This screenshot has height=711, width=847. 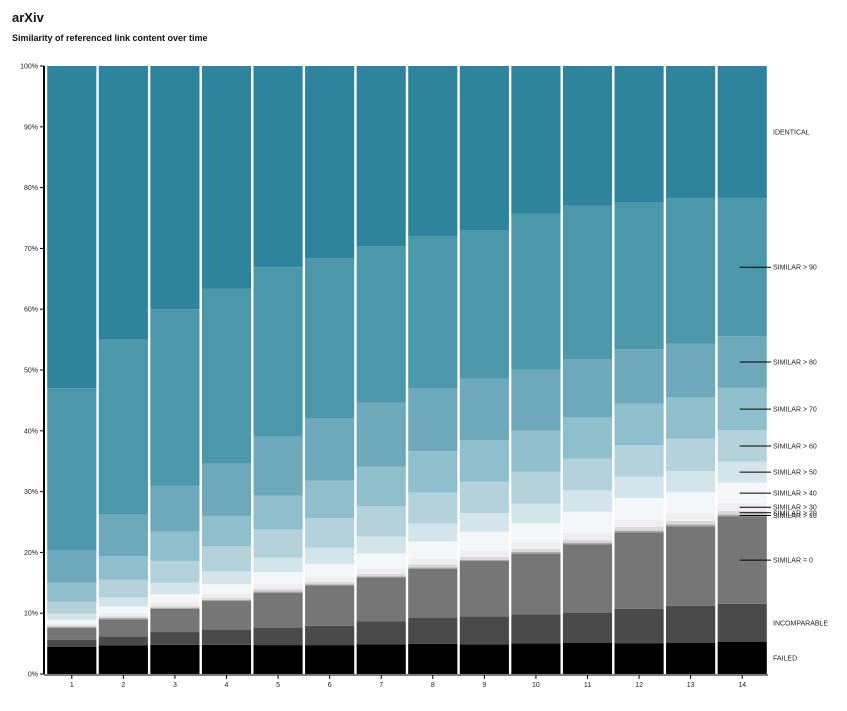 What do you see at coordinates (31, 431) in the screenshot?
I see `y-tick-label: 40%` at bounding box center [31, 431].